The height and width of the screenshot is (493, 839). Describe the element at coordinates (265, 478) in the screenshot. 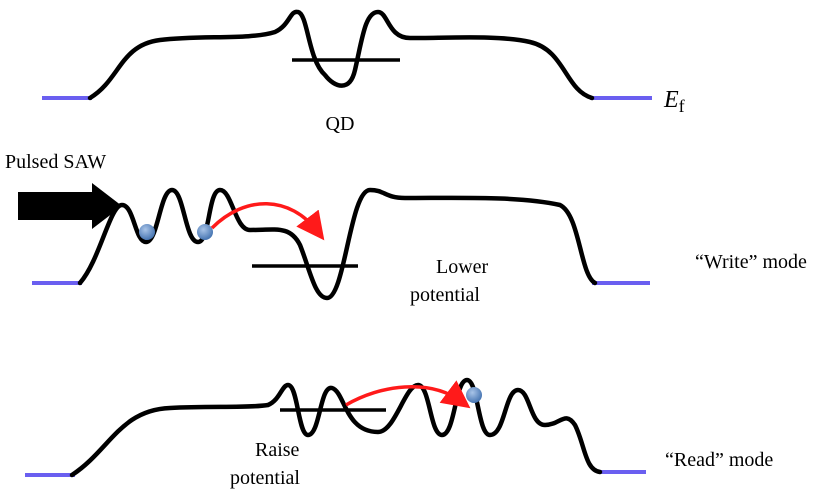

I see `raise-label: potential` at that location.